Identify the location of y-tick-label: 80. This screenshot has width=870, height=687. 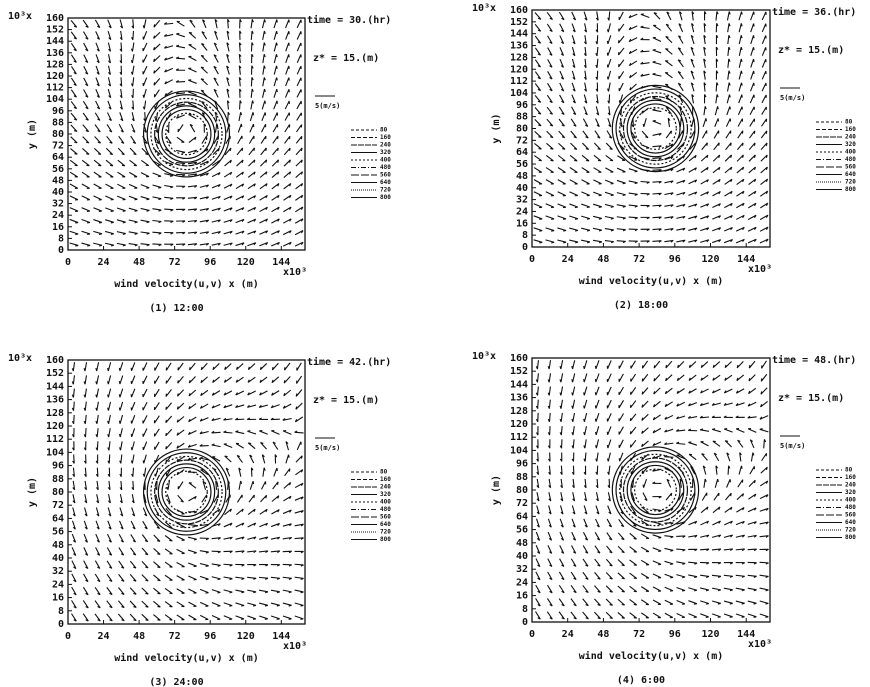
(58, 134).